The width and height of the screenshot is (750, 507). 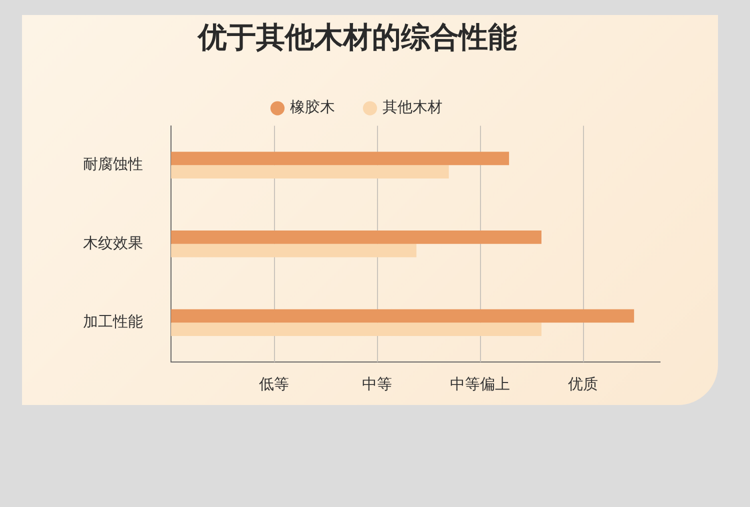 What do you see at coordinates (273, 383) in the screenshot?
I see `text: 低等` at bounding box center [273, 383].